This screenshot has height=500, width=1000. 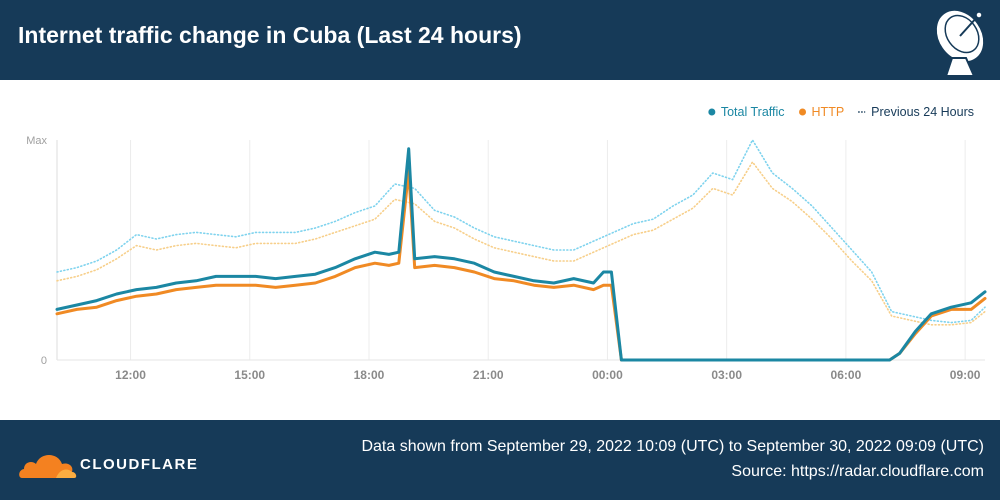 I want to click on cloudflare-logo: CLOUDFLARE, so click(x=108, y=466).